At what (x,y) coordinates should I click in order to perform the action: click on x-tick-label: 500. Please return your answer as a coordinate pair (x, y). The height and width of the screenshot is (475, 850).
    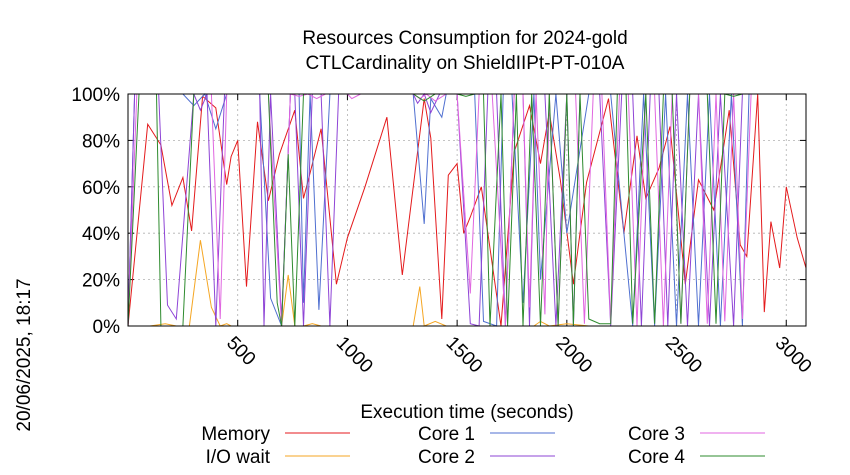
    Looking at the image, I should click on (240, 351).